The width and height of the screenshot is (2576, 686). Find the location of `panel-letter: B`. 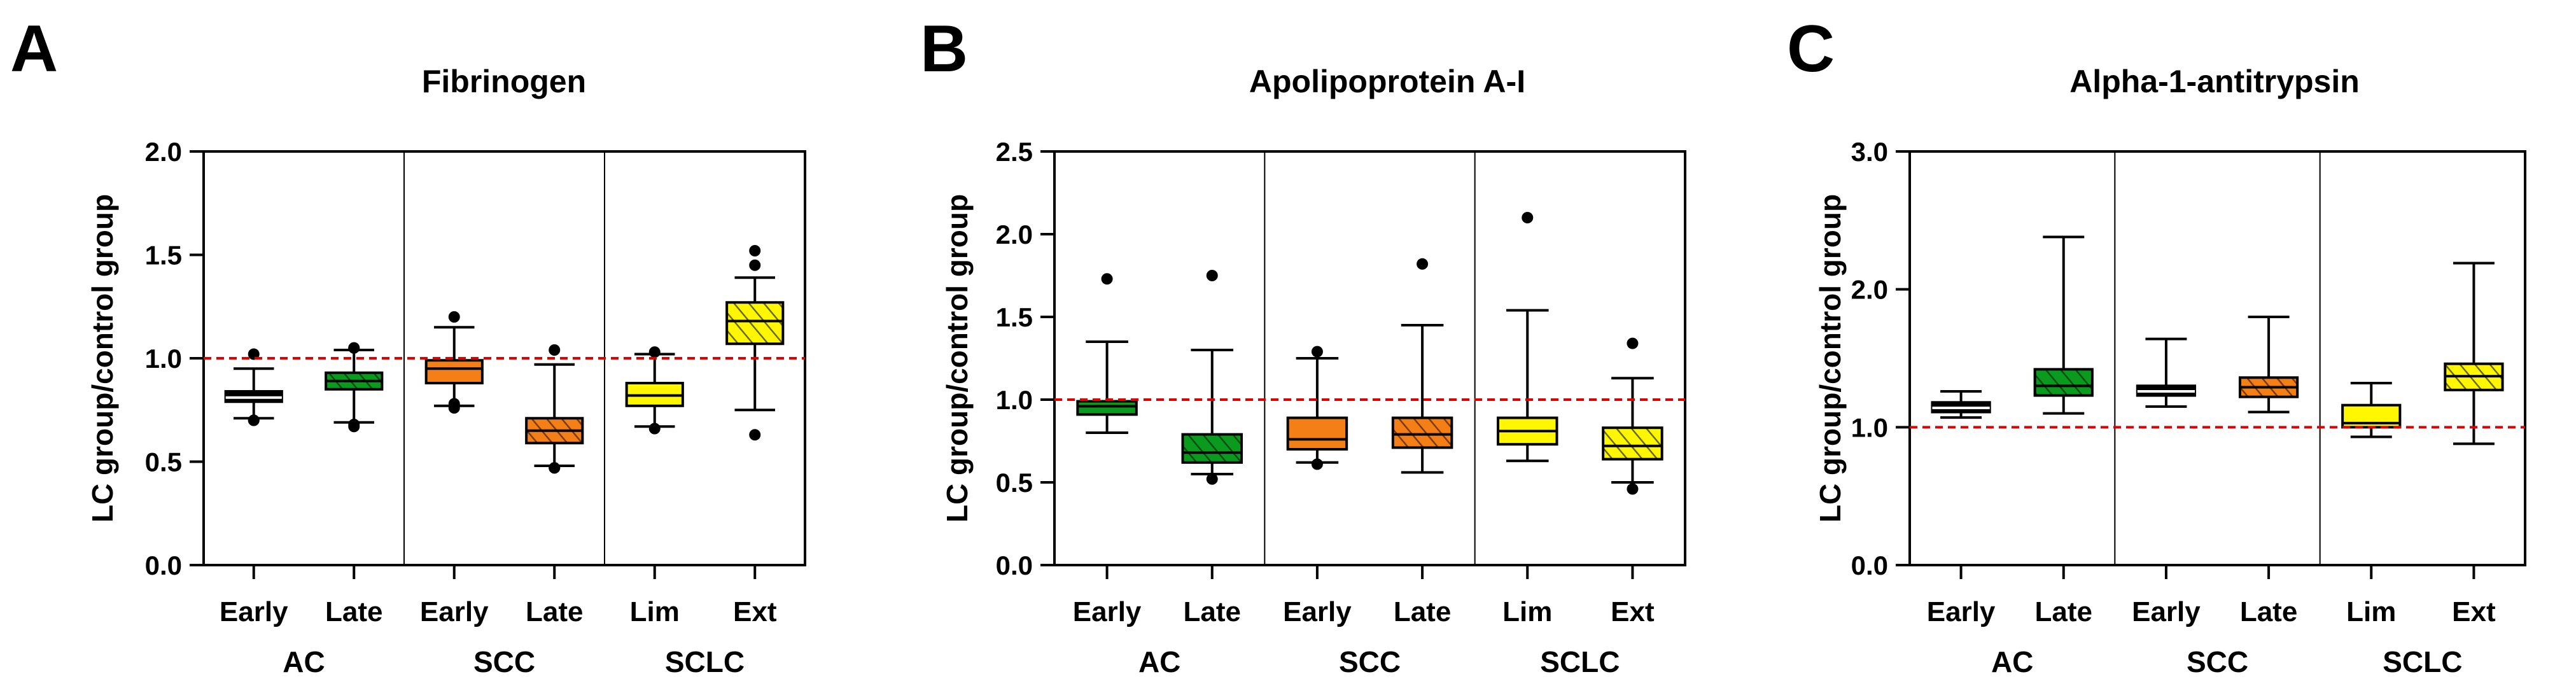

panel-letter: B is located at coordinates (944, 49).